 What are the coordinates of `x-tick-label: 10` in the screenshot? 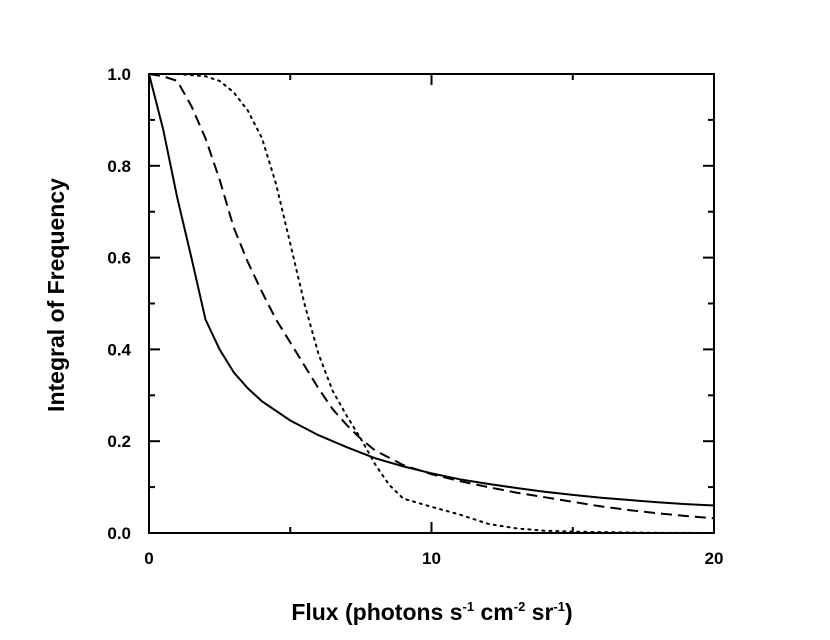 It's located at (431, 558).